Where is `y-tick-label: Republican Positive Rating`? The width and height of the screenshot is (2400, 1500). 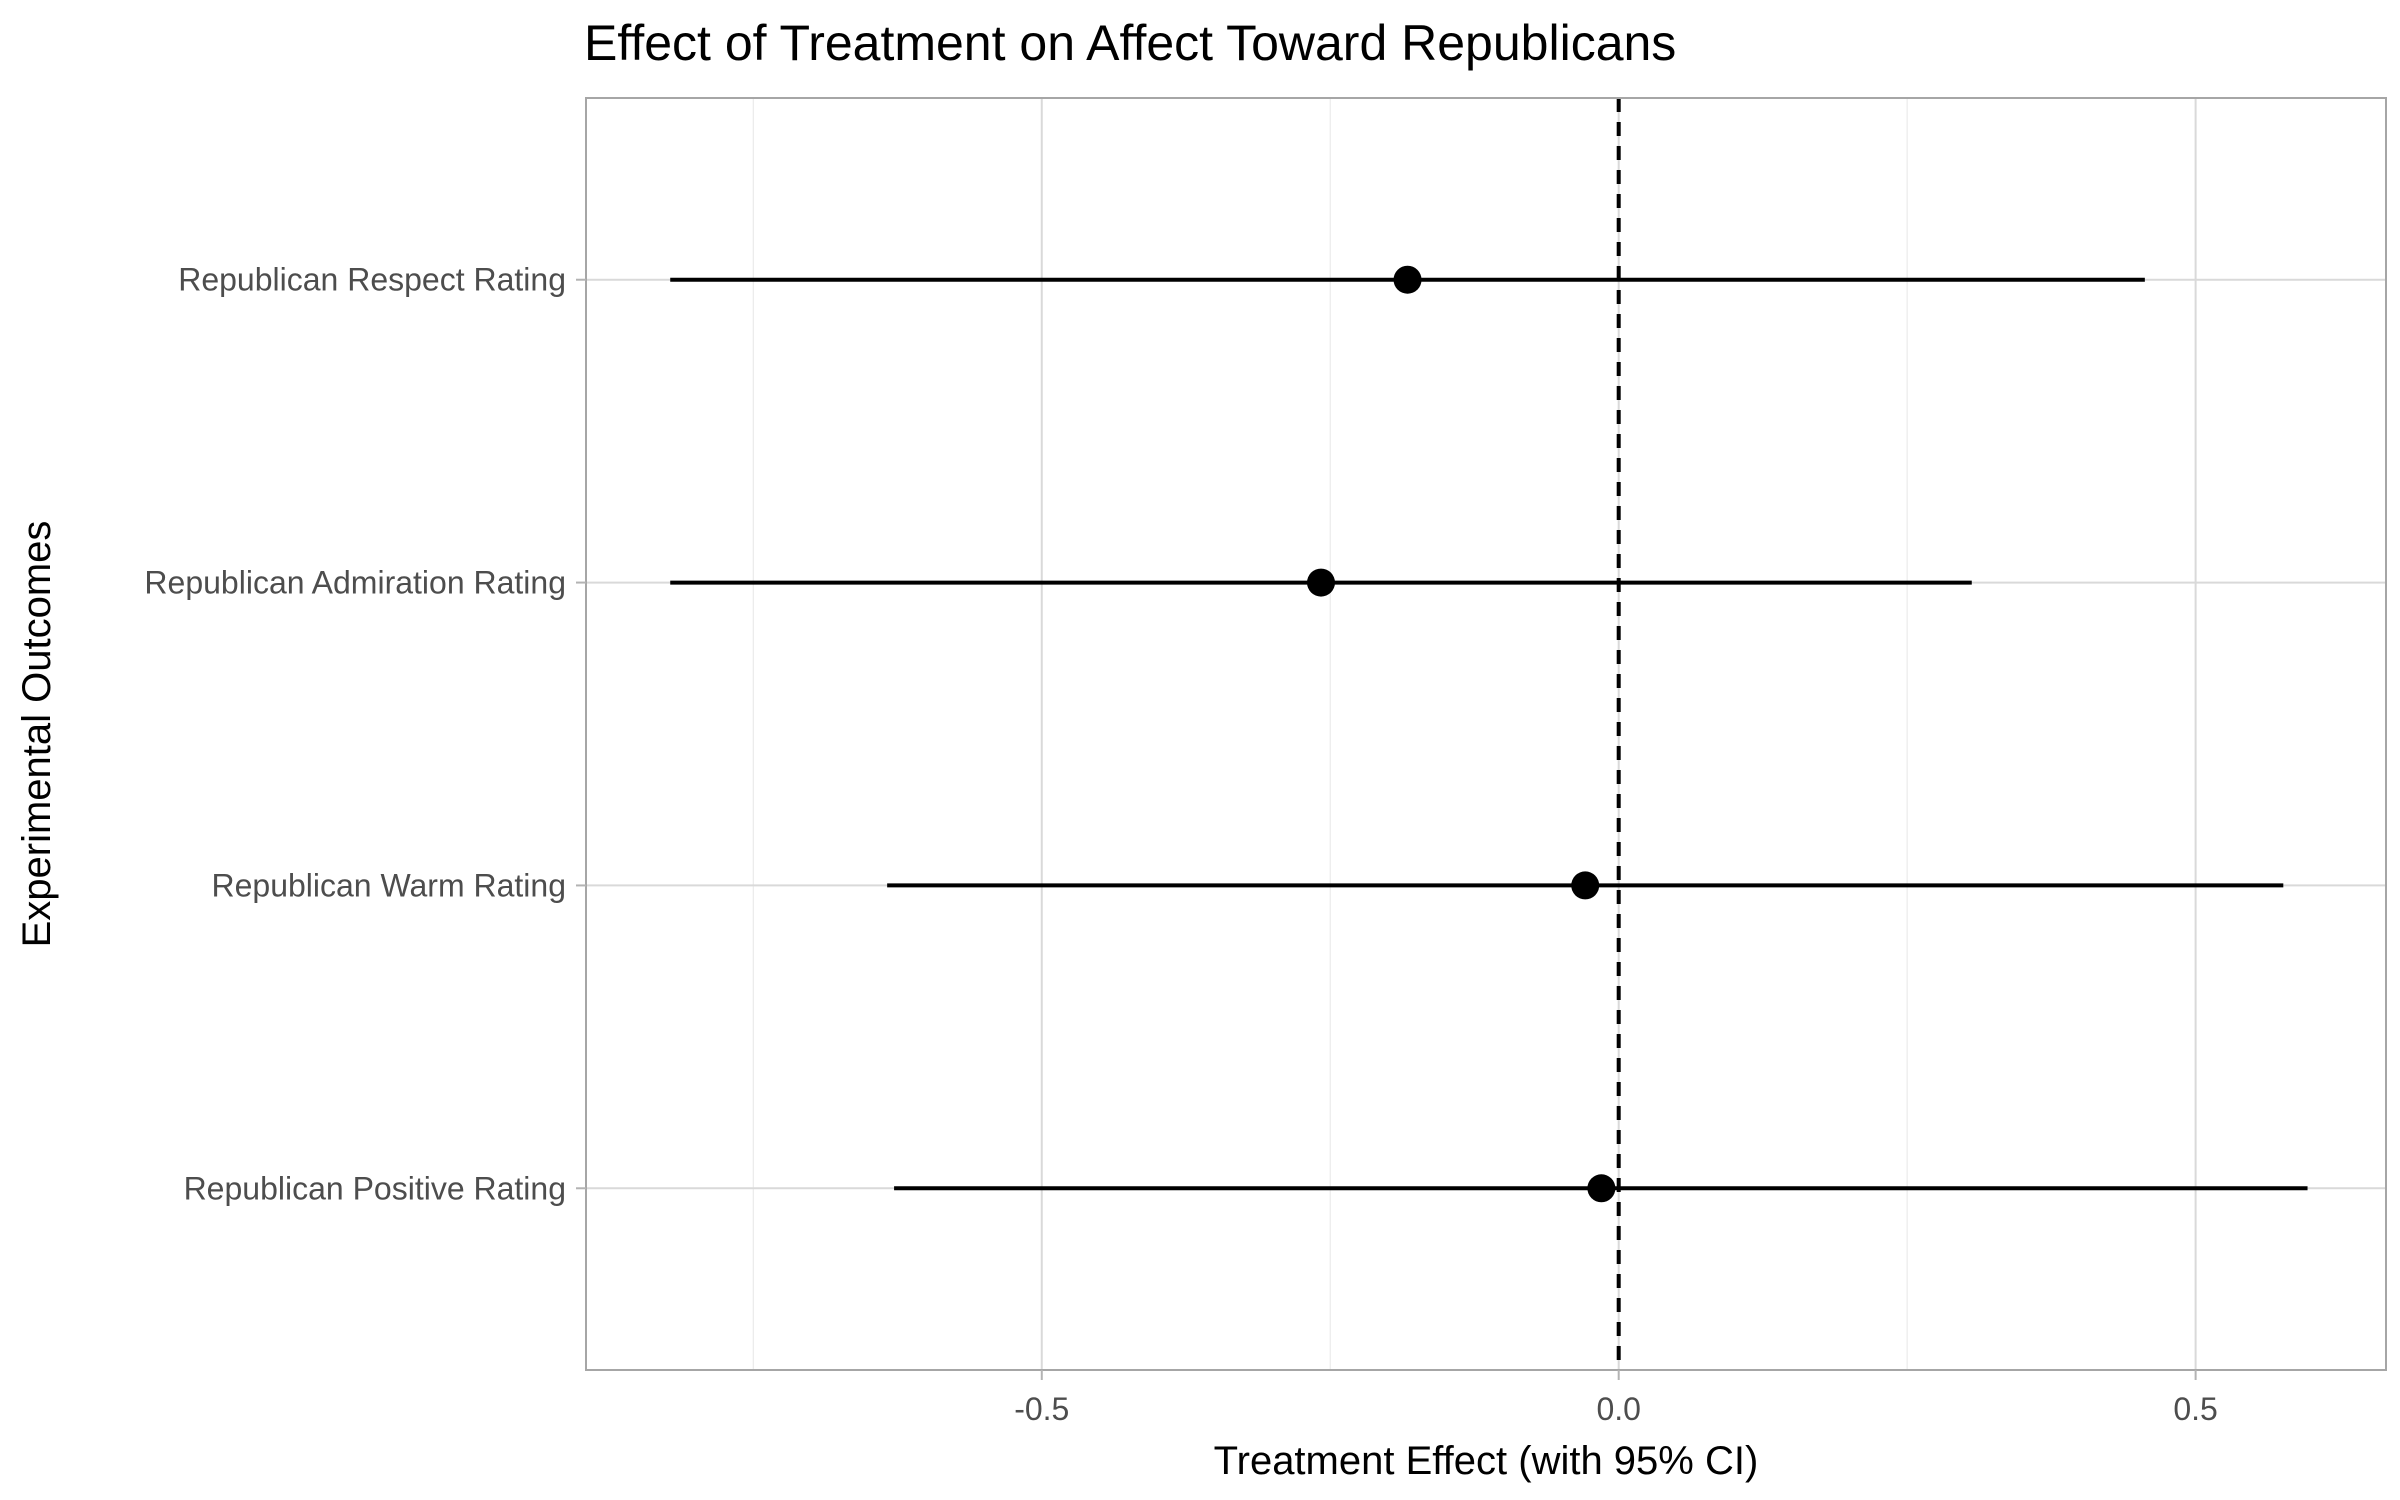 y-tick-label: Republican Positive Rating is located at coordinates (375, 1188).